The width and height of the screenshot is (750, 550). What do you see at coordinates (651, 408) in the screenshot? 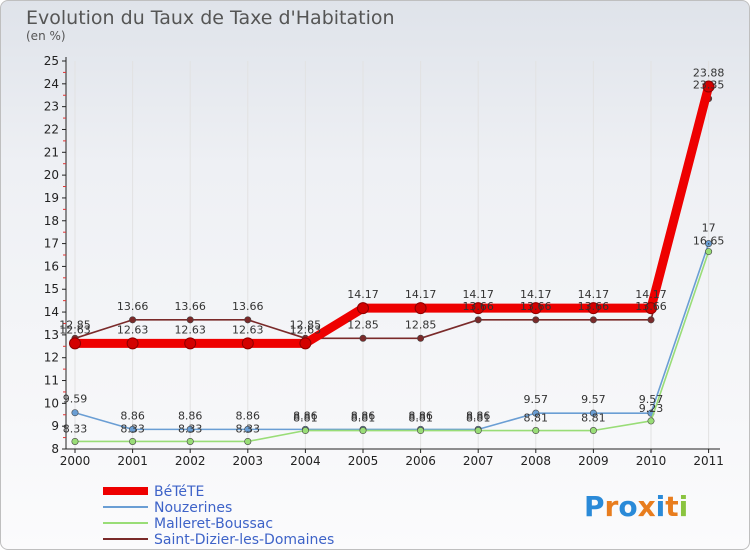
I see `data-label: 9.23` at bounding box center [651, 408].